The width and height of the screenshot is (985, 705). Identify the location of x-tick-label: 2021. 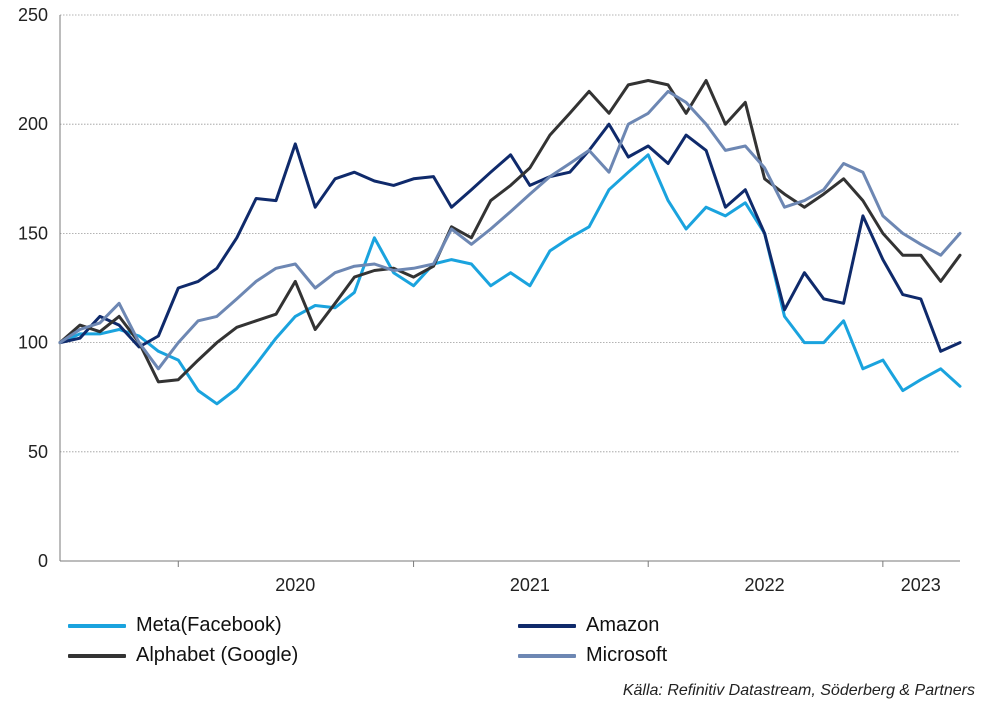
(530, 585).